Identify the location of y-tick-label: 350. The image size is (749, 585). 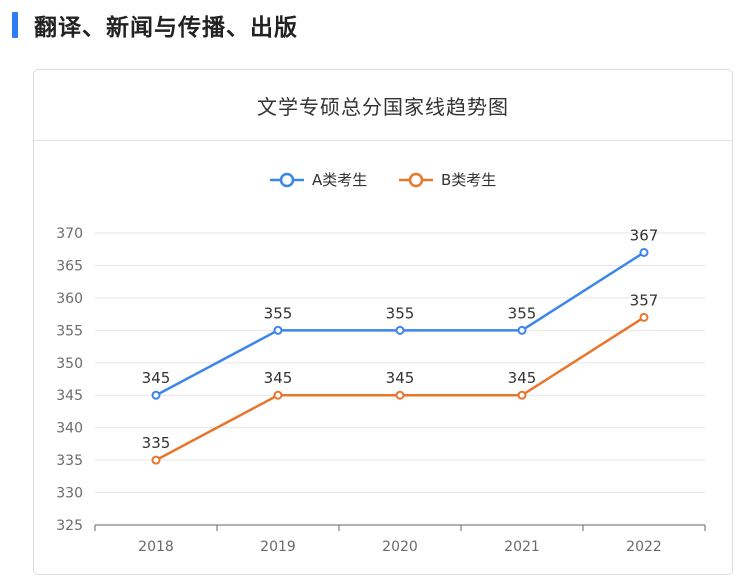
(69, 364).